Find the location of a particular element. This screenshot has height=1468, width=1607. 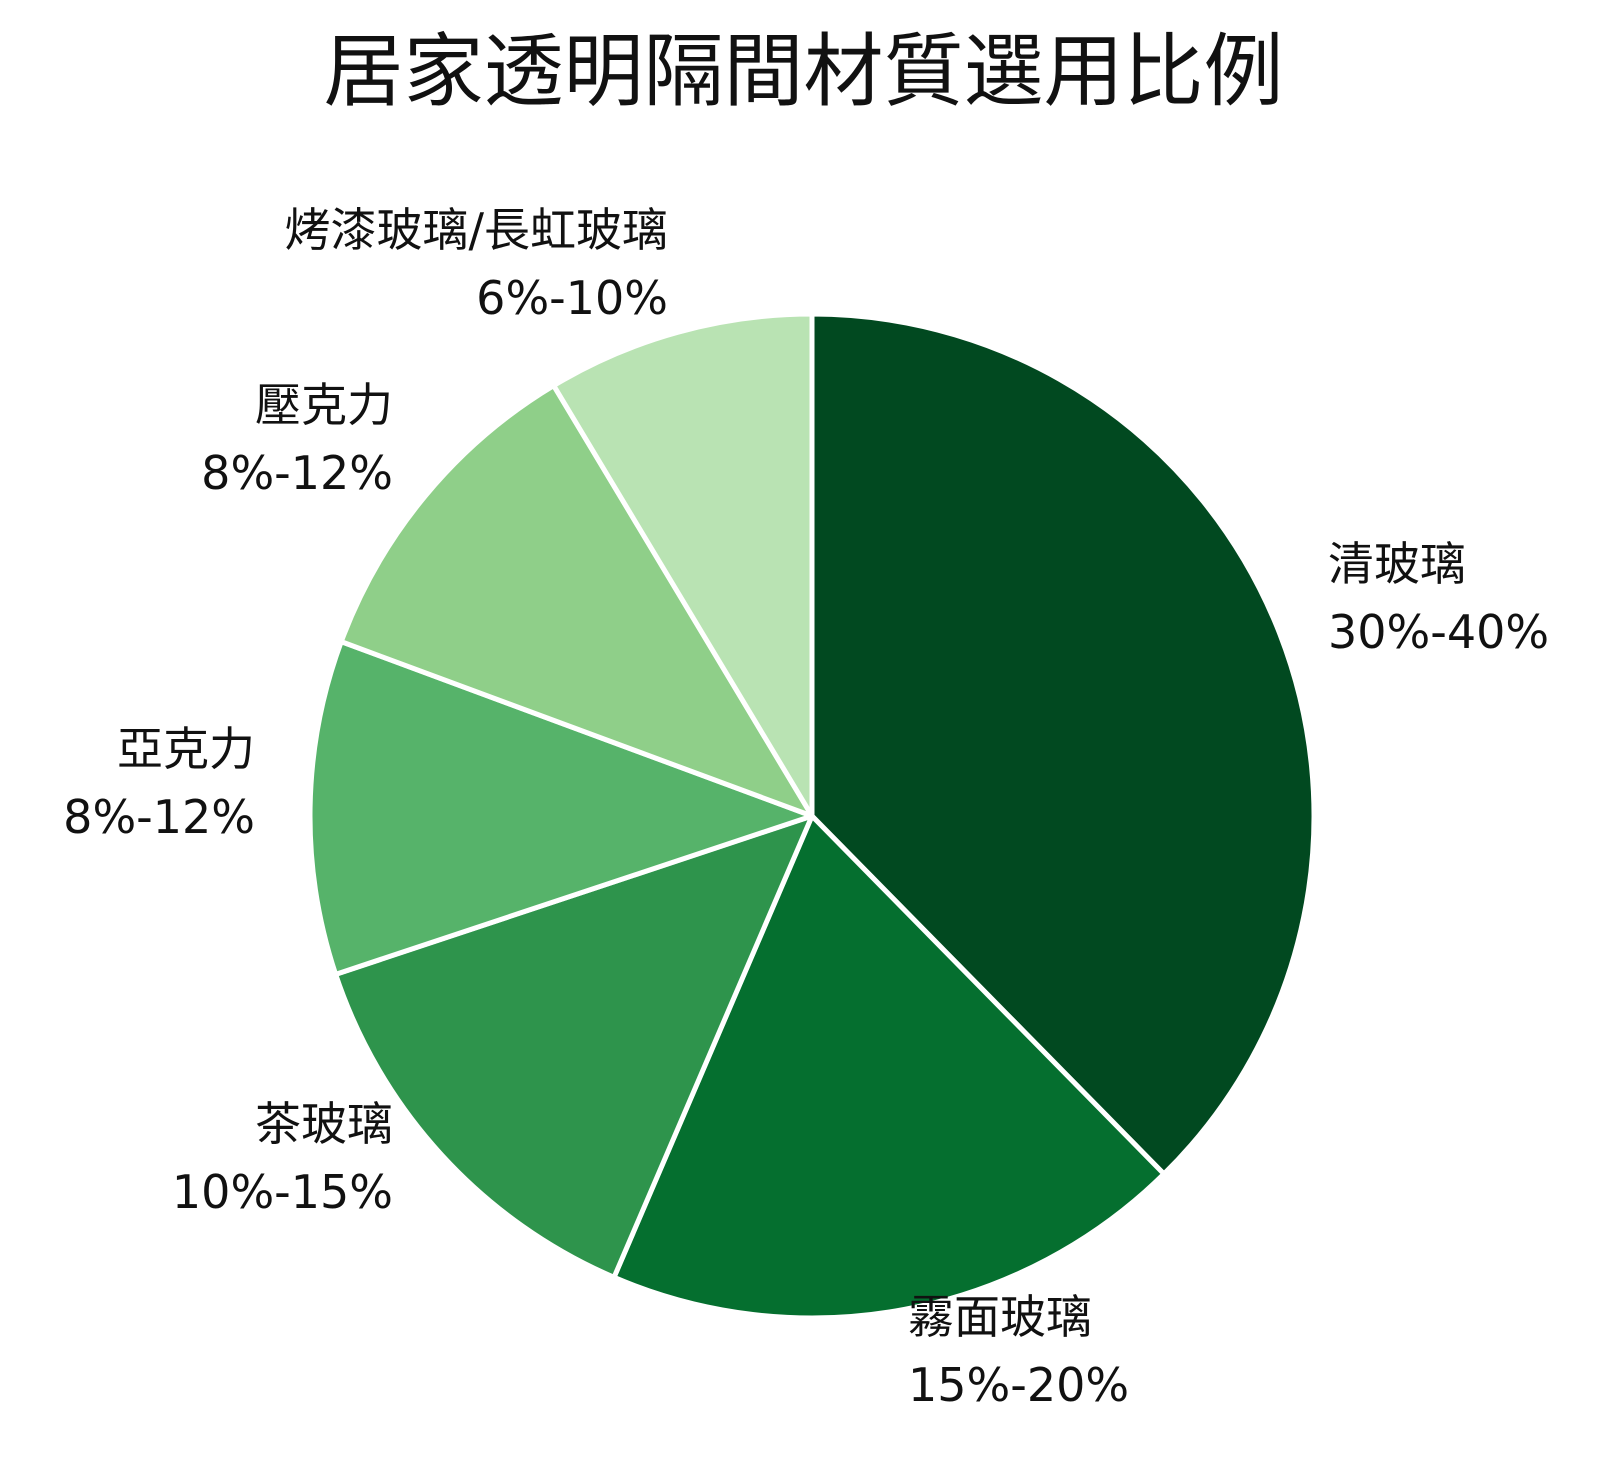

slice-name: 霧面玻璃 is located at coordinates (1000, 1317).